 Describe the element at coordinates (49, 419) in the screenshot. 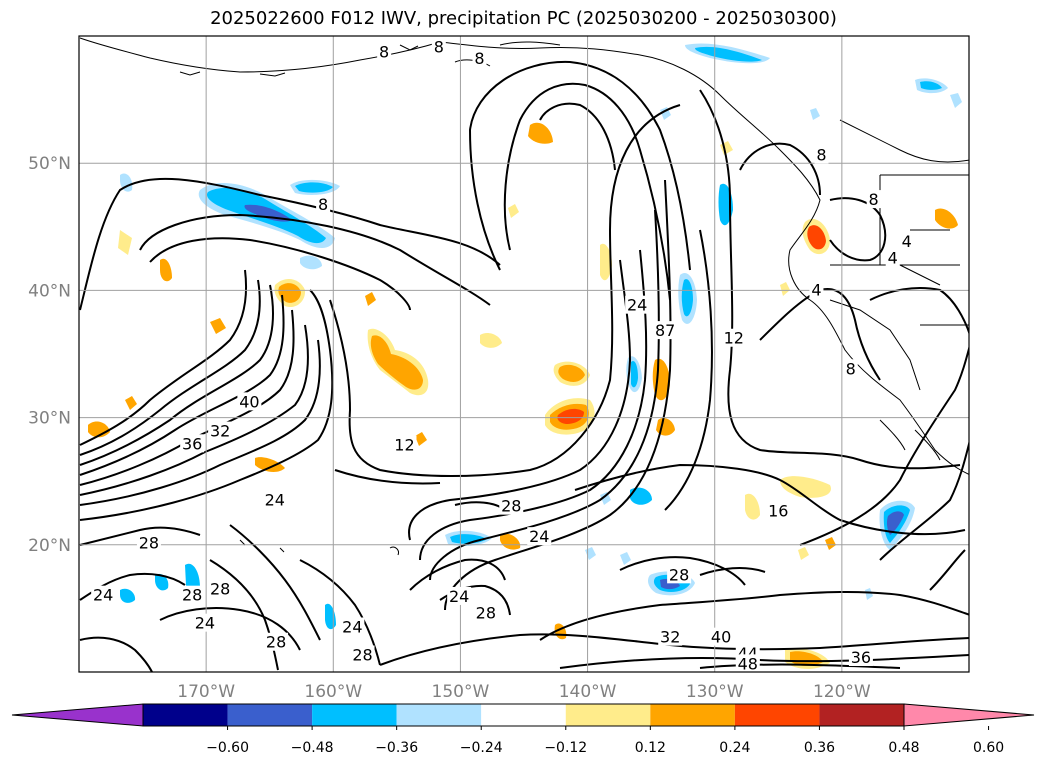

I see `lat-tick-label: 30°N` at that location.